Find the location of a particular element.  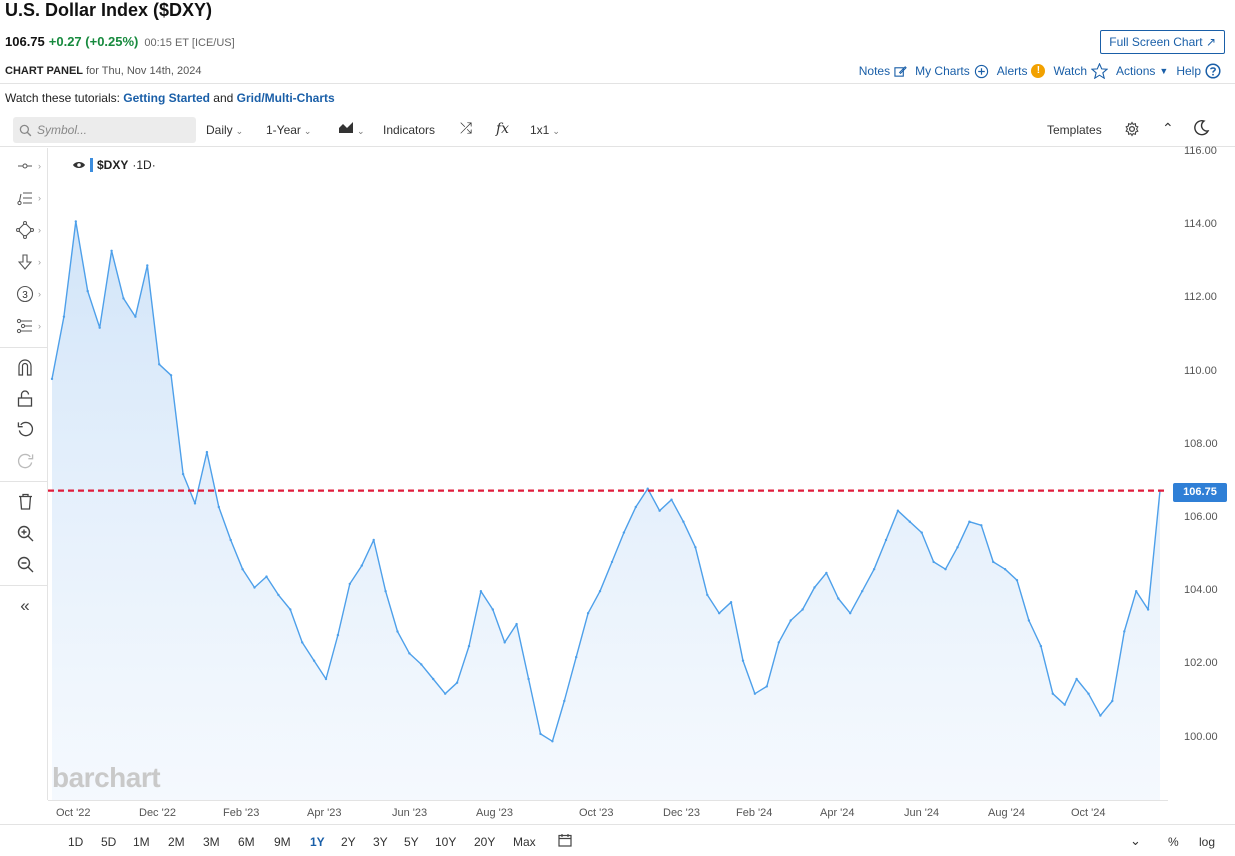

alerts-label: Alerts is located at coordinates (1012, 71).